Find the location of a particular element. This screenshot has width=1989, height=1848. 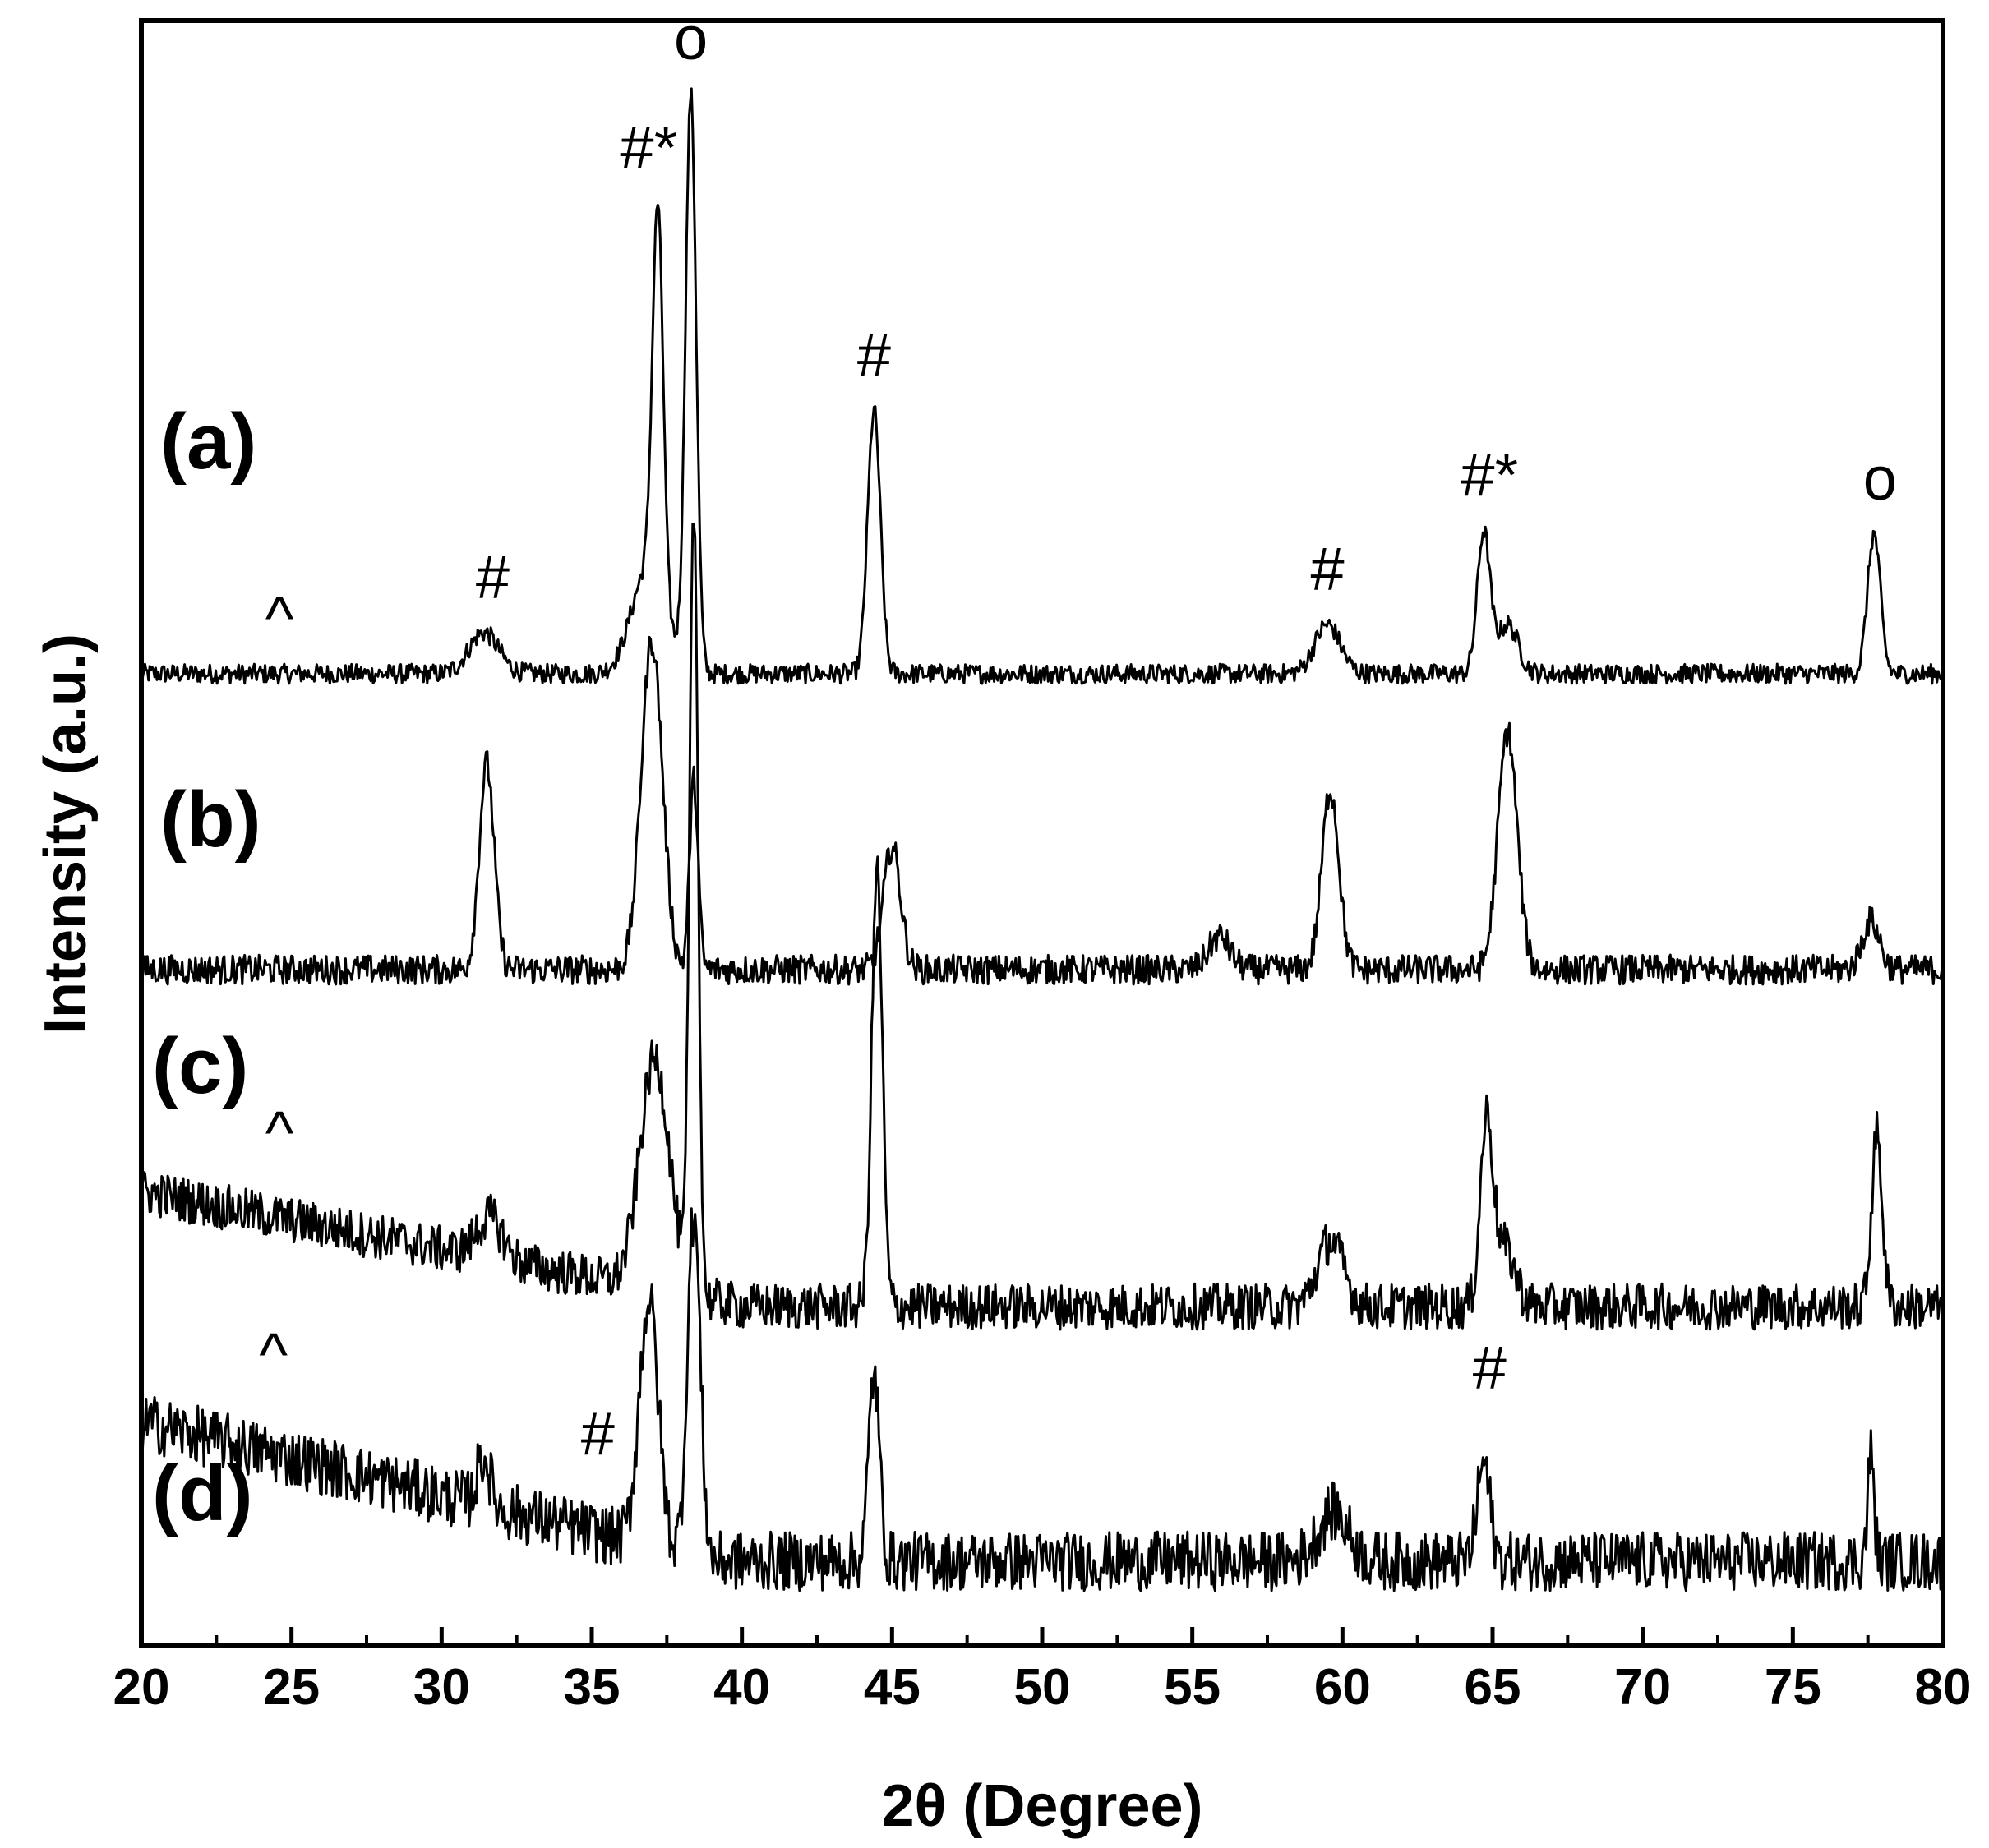

x-axis: 20 25 30 35 40 45 50 55 60 65 70 75 80 is located at coordinates (1042, 1671).